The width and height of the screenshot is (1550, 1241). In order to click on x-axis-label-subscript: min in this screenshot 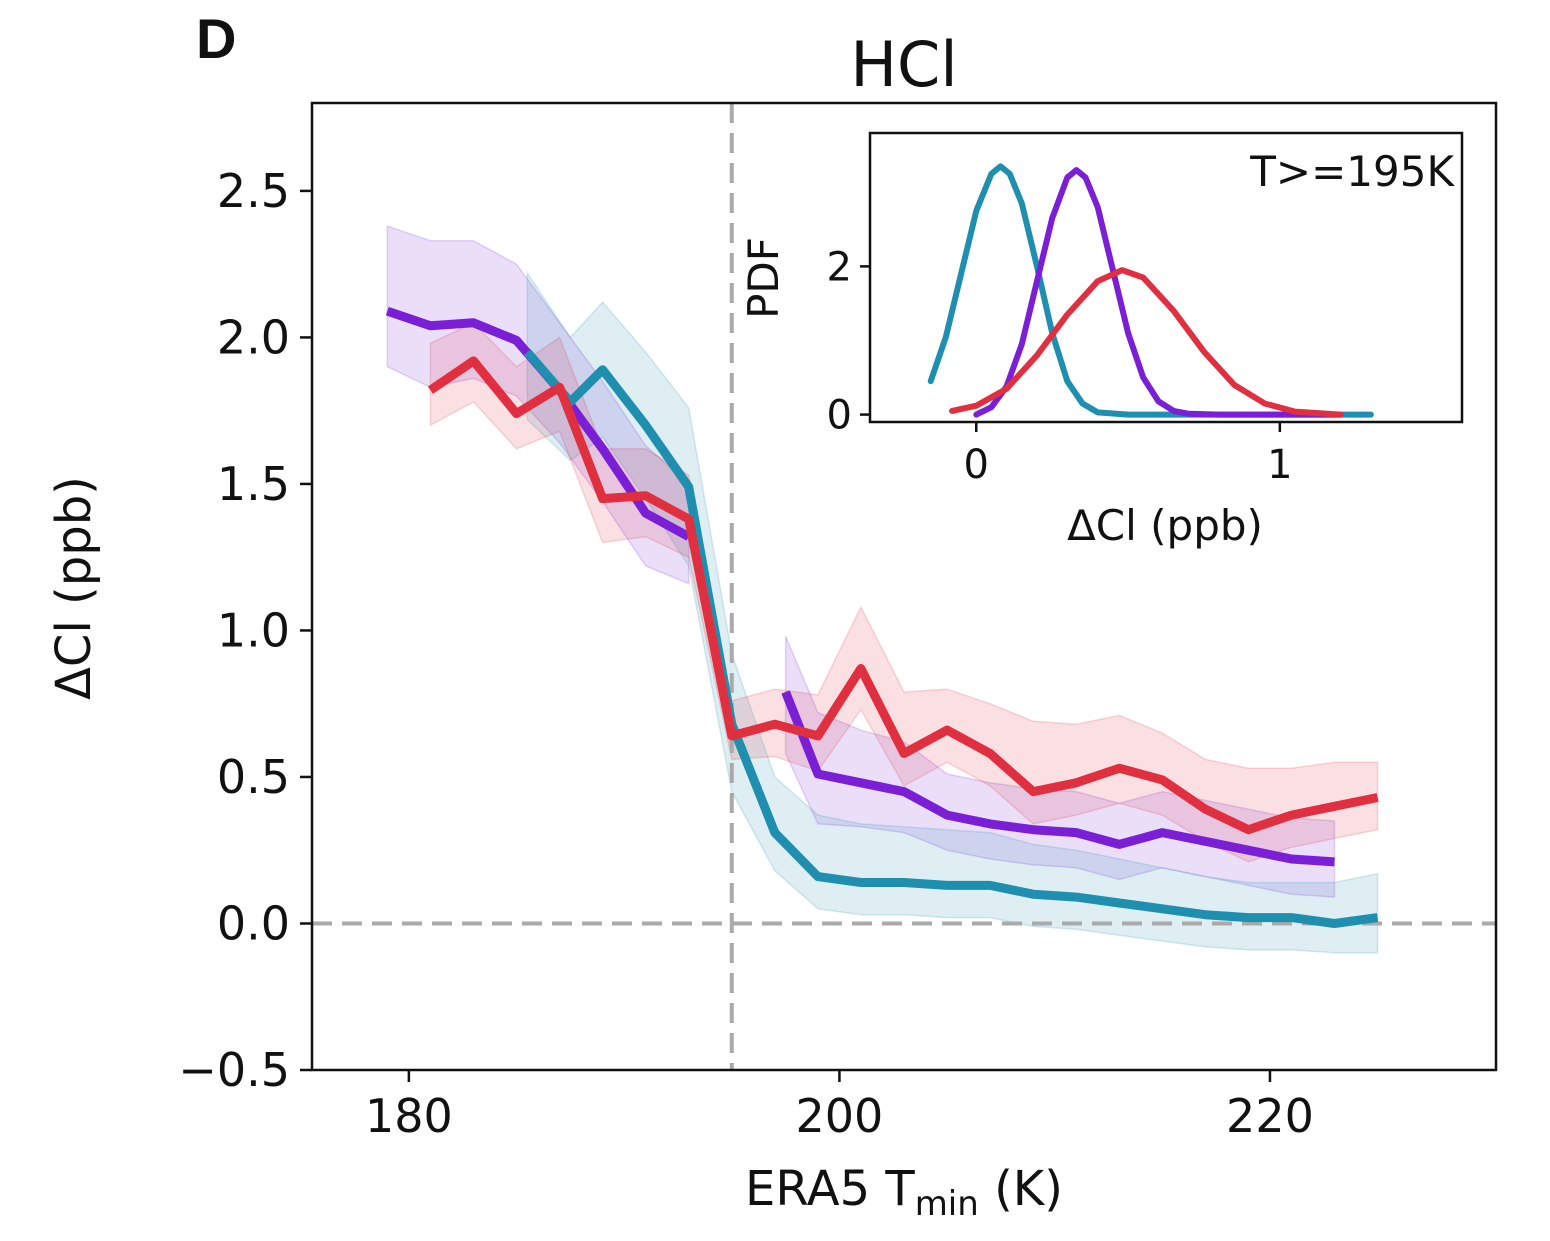, I will do `click(947, 1204)`.